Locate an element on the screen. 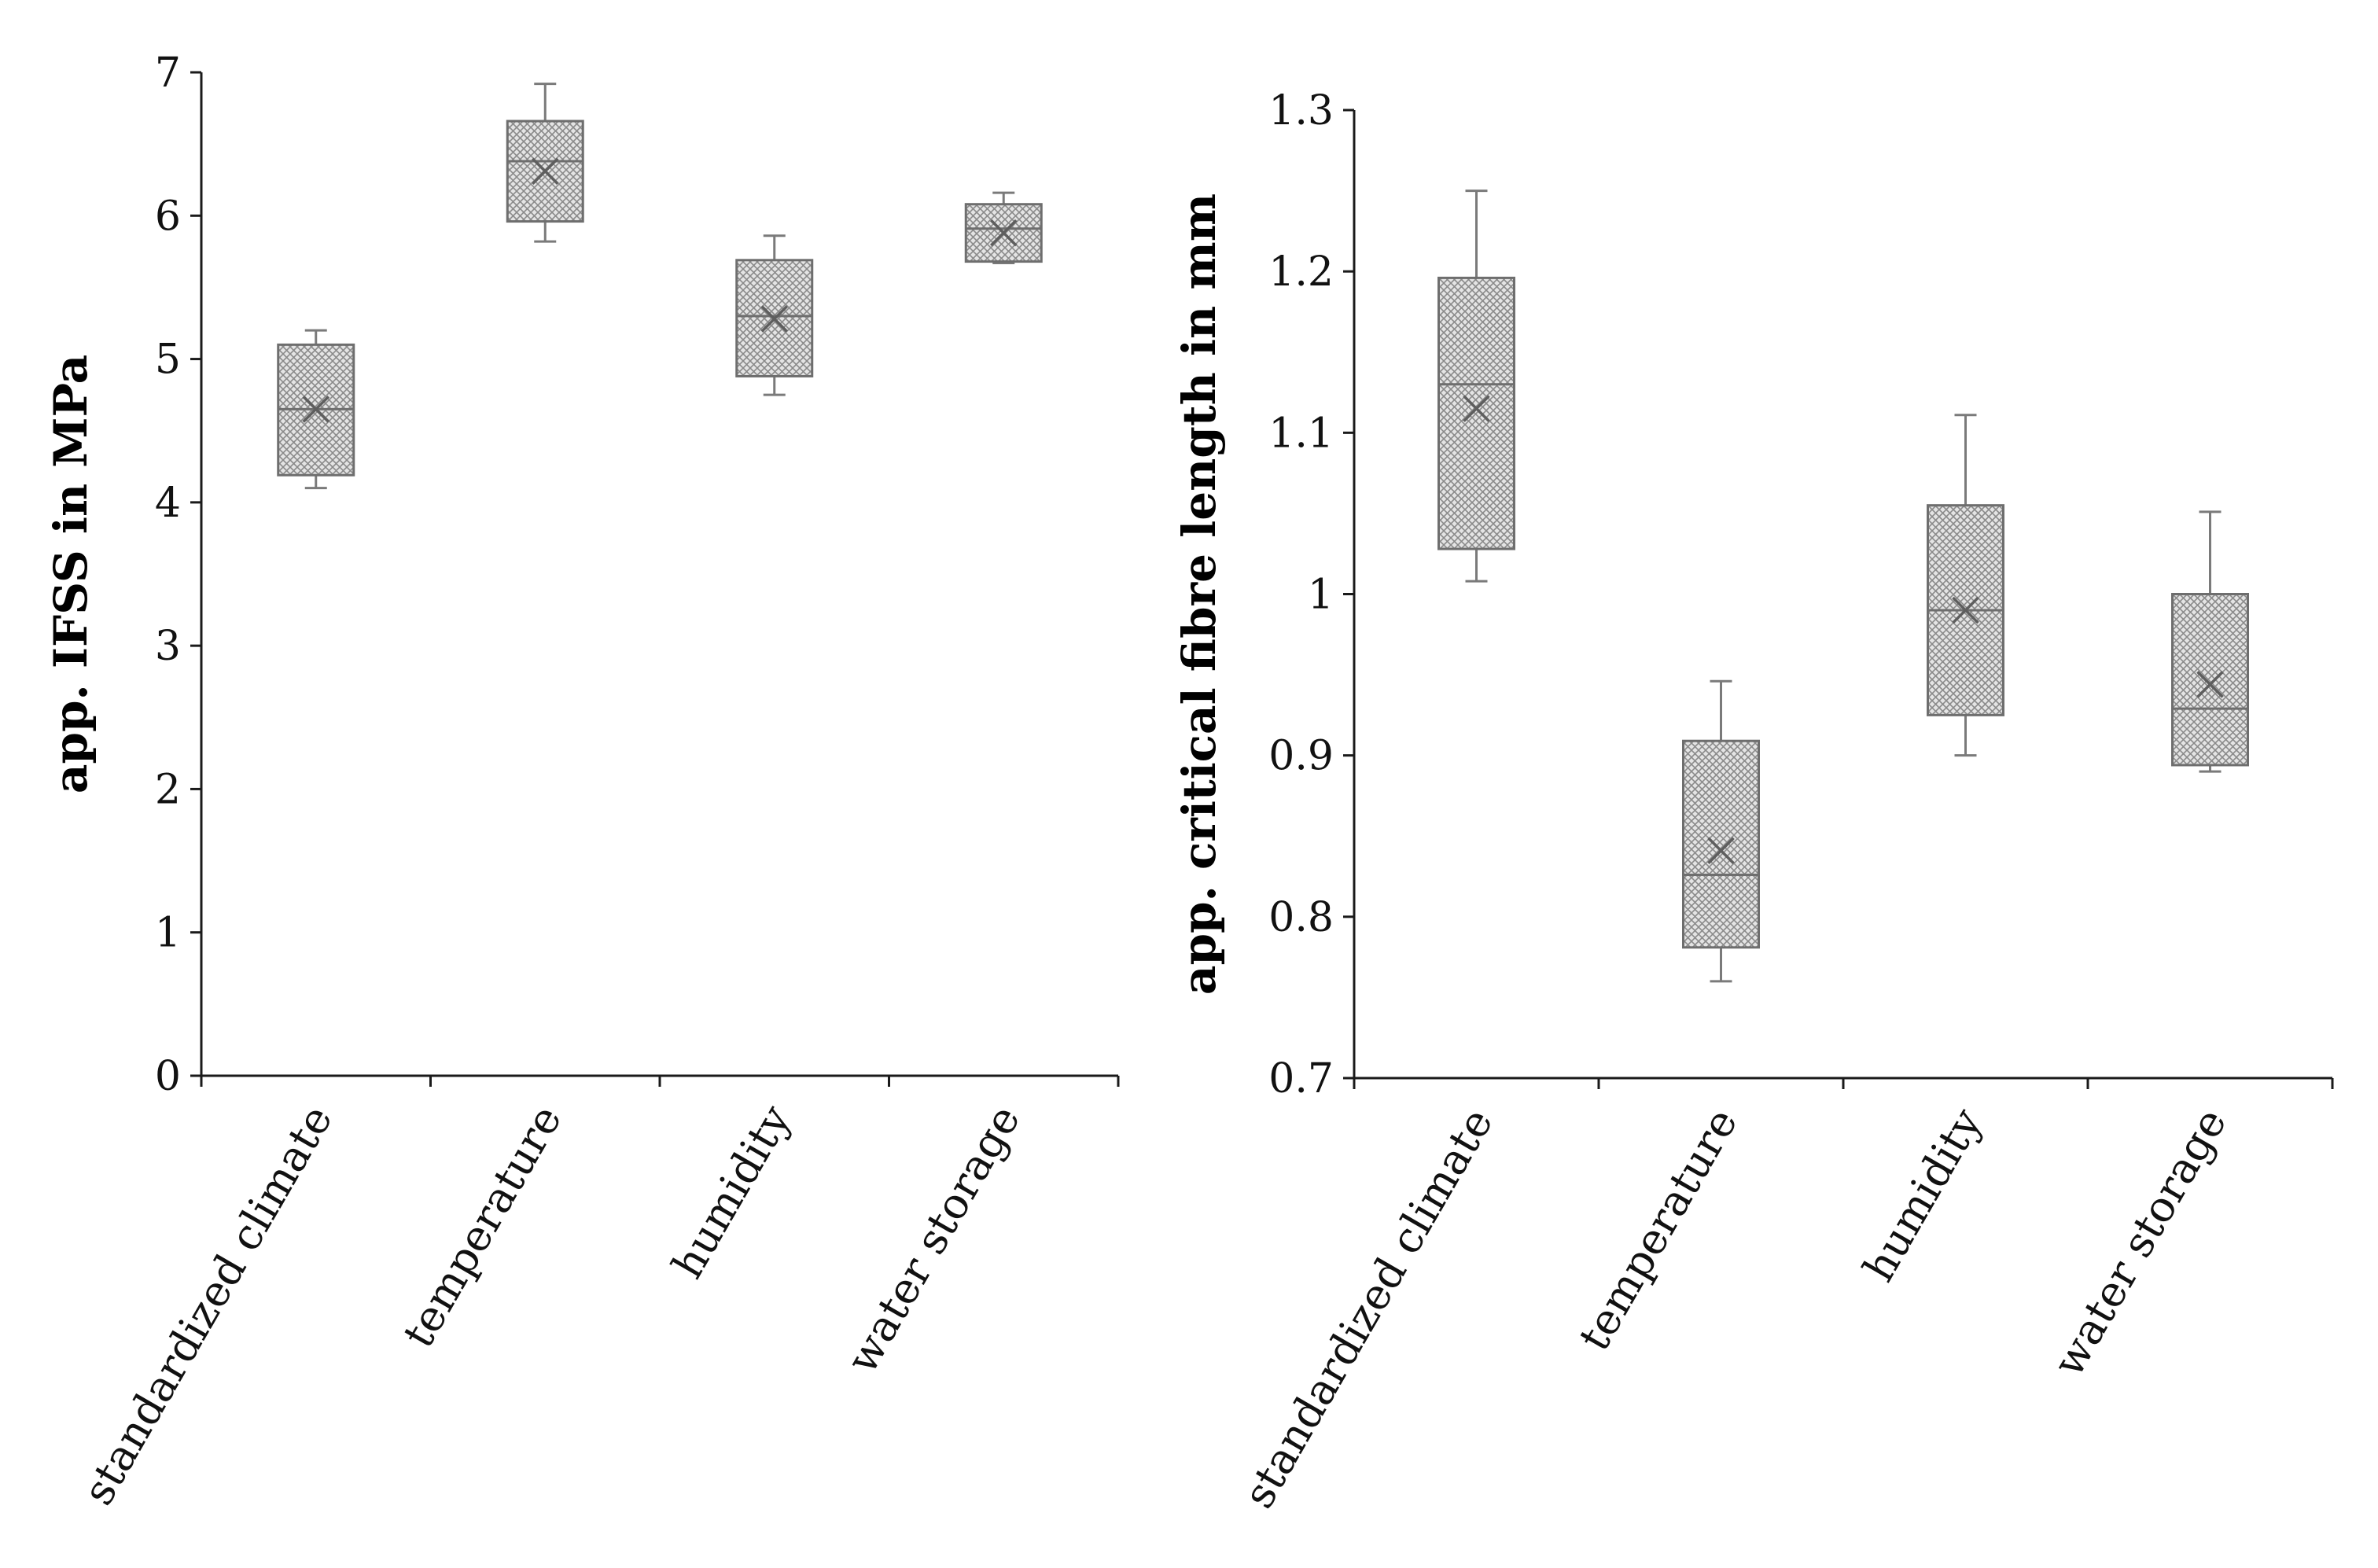 The width and height of the screenshot is (2378, 1568). y-tick-label: 1.1 is located at coordinates (1301, 433).